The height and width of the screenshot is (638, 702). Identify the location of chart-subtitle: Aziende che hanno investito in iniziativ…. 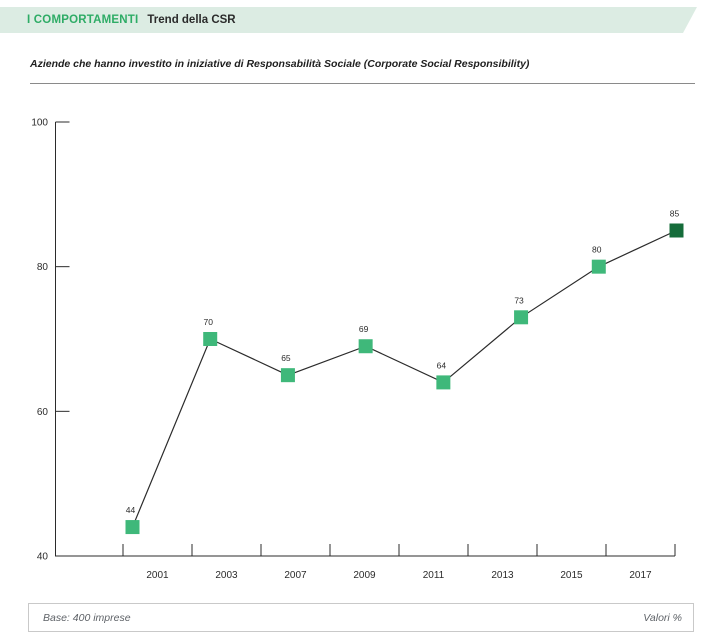
(280, 64).